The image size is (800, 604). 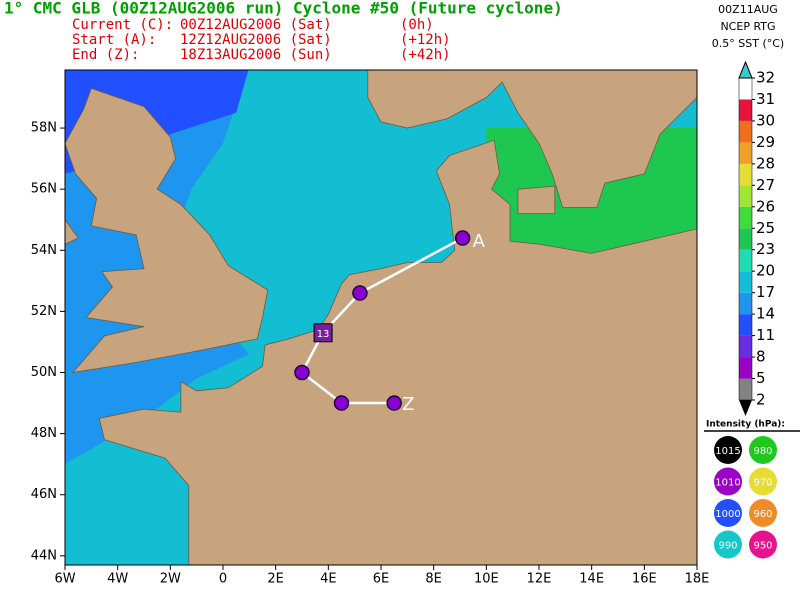 I want to click on x-tick-label: 6W, so click(x=64, y=579).